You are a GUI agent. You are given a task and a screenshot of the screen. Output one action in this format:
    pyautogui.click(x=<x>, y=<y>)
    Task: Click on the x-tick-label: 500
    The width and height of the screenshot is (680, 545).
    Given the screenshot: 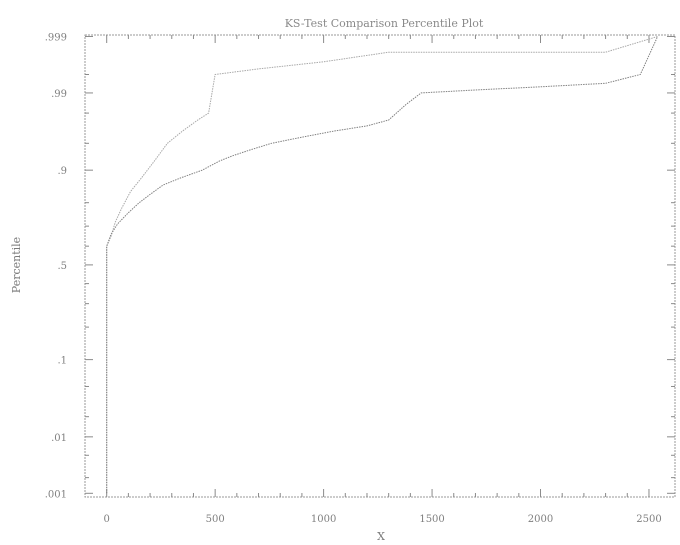 What is the action you would take?
    pyautogui.click(x=215, y=519)
    